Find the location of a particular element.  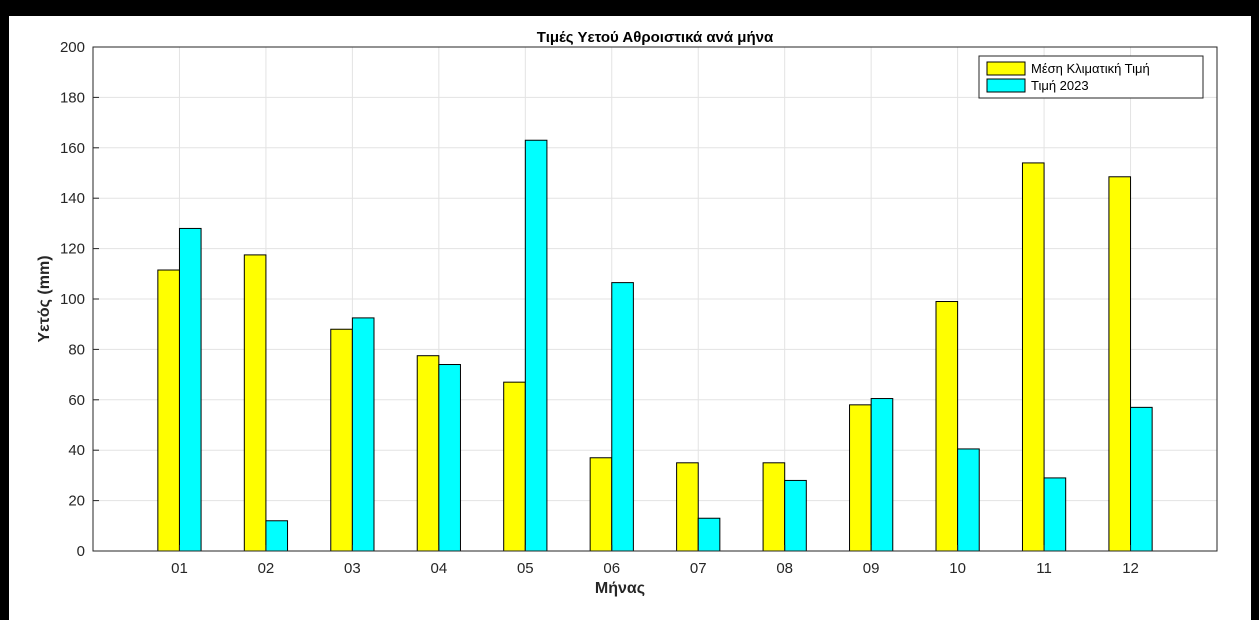

x-tick-label: 05 is located at coordinates (525, 568).